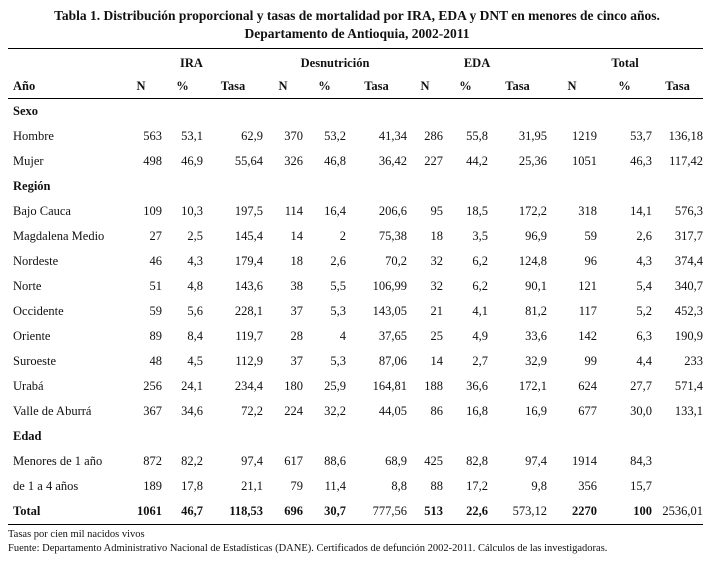 Image resolution: width=714 pixels, height=561 pixels. Describe the element at coordinates (689, 261) in the screenshot. I see `table-cell: 374,4` at that location.